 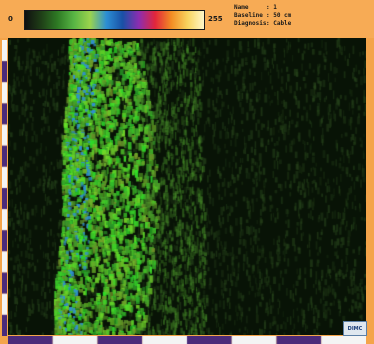 What do you see at coordinates (114, 20) in the screenshot?
I see `color-scale-bar` at bounding box center [114, 20].